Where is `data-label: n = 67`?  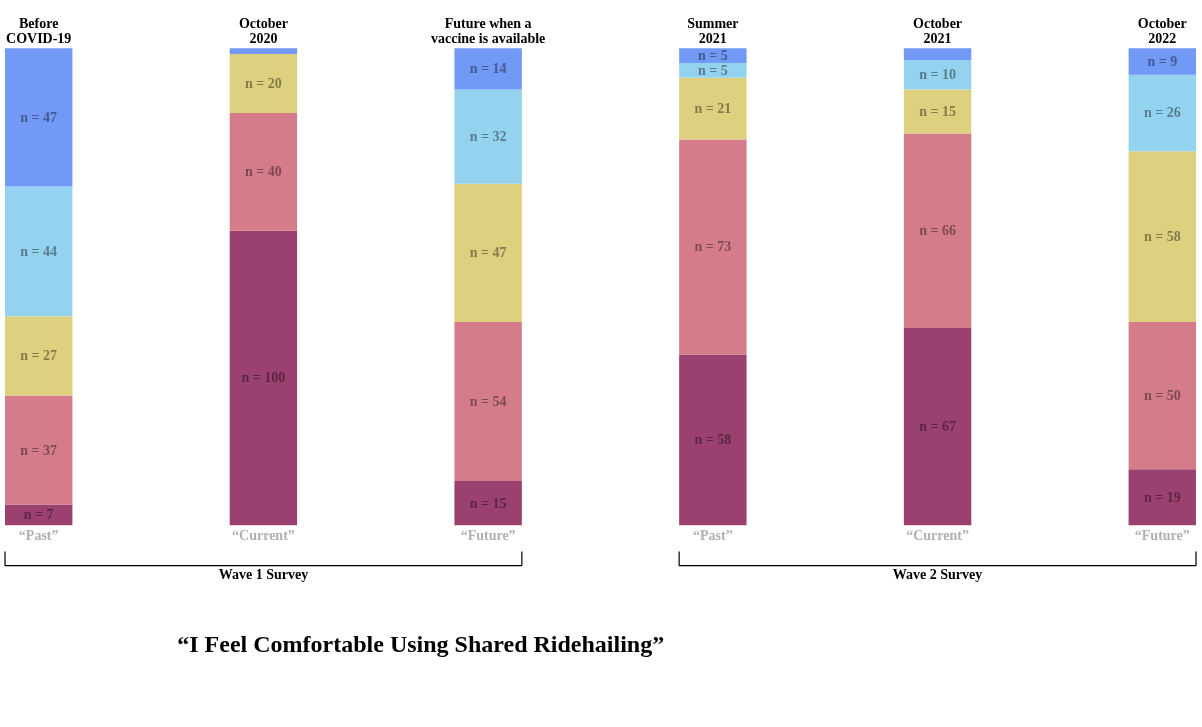
data-label: n = 67 is located at coordinates (937, 427).